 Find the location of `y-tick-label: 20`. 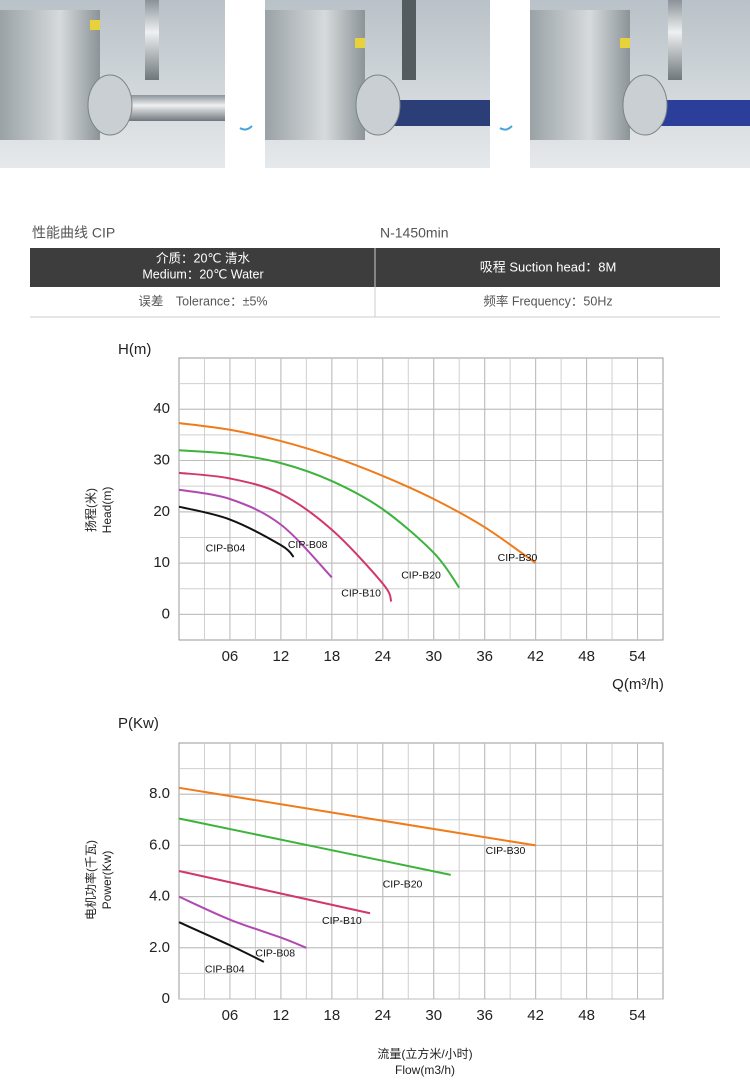

y-tick-label: 20 is located at coordinates (161, 511).